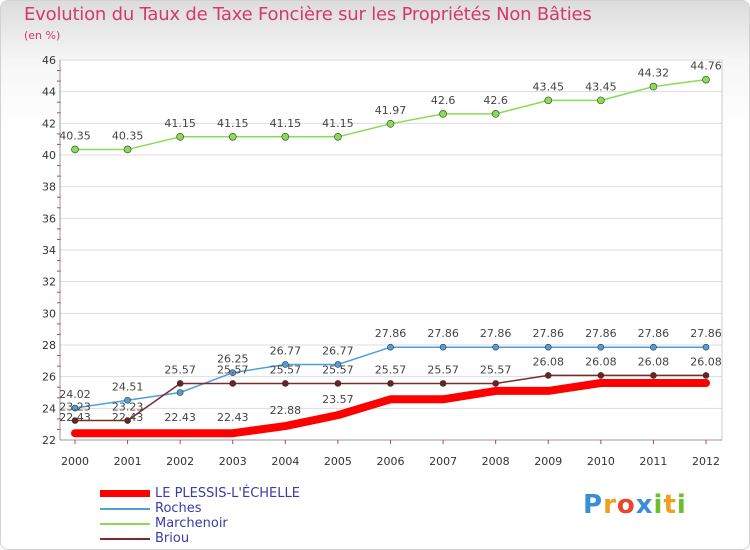 The width and height of the screenshot is (750, 550). I want to click on data-label: 26.77, so click(286, 350).